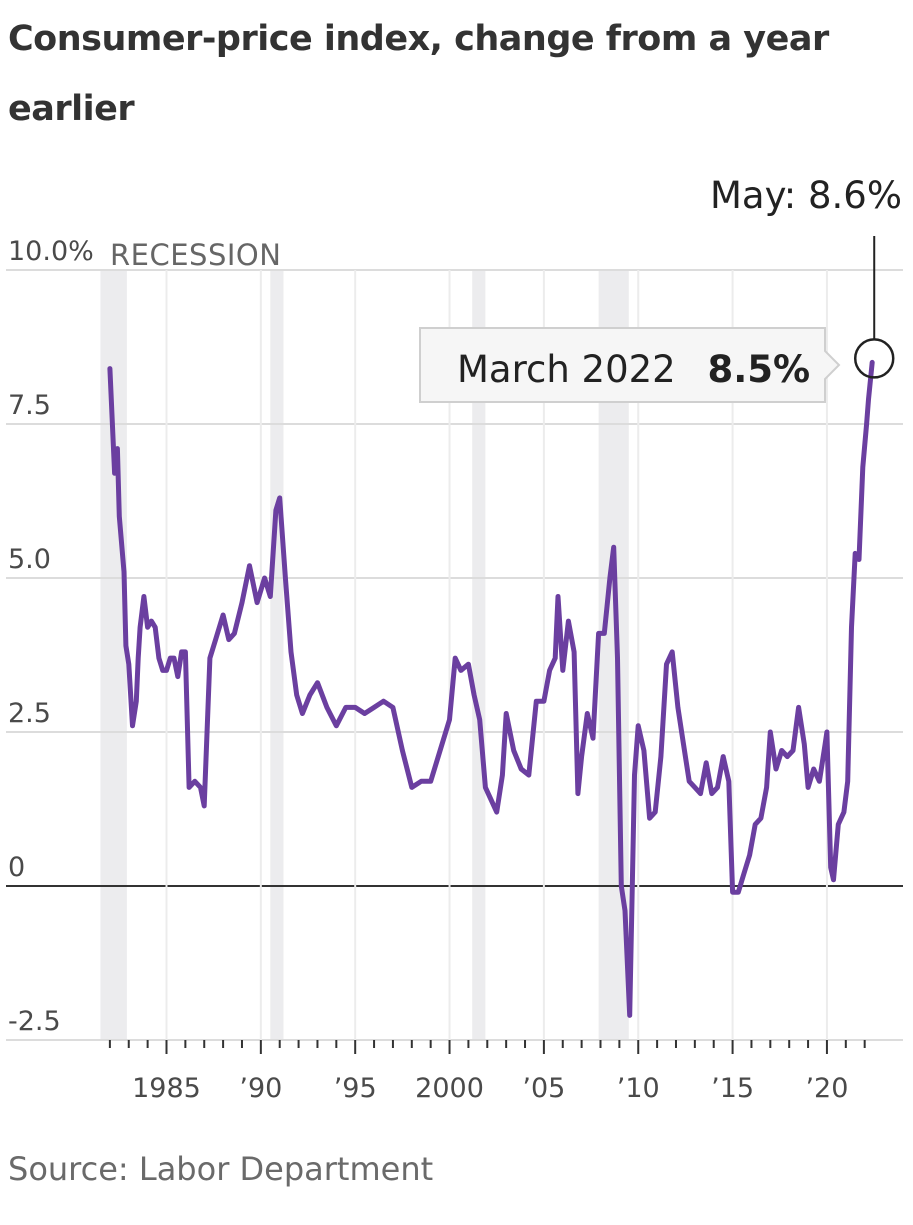 The image size is (913, 1225). I want to click on tooltip-value: 8.5%, so click(758, 369).